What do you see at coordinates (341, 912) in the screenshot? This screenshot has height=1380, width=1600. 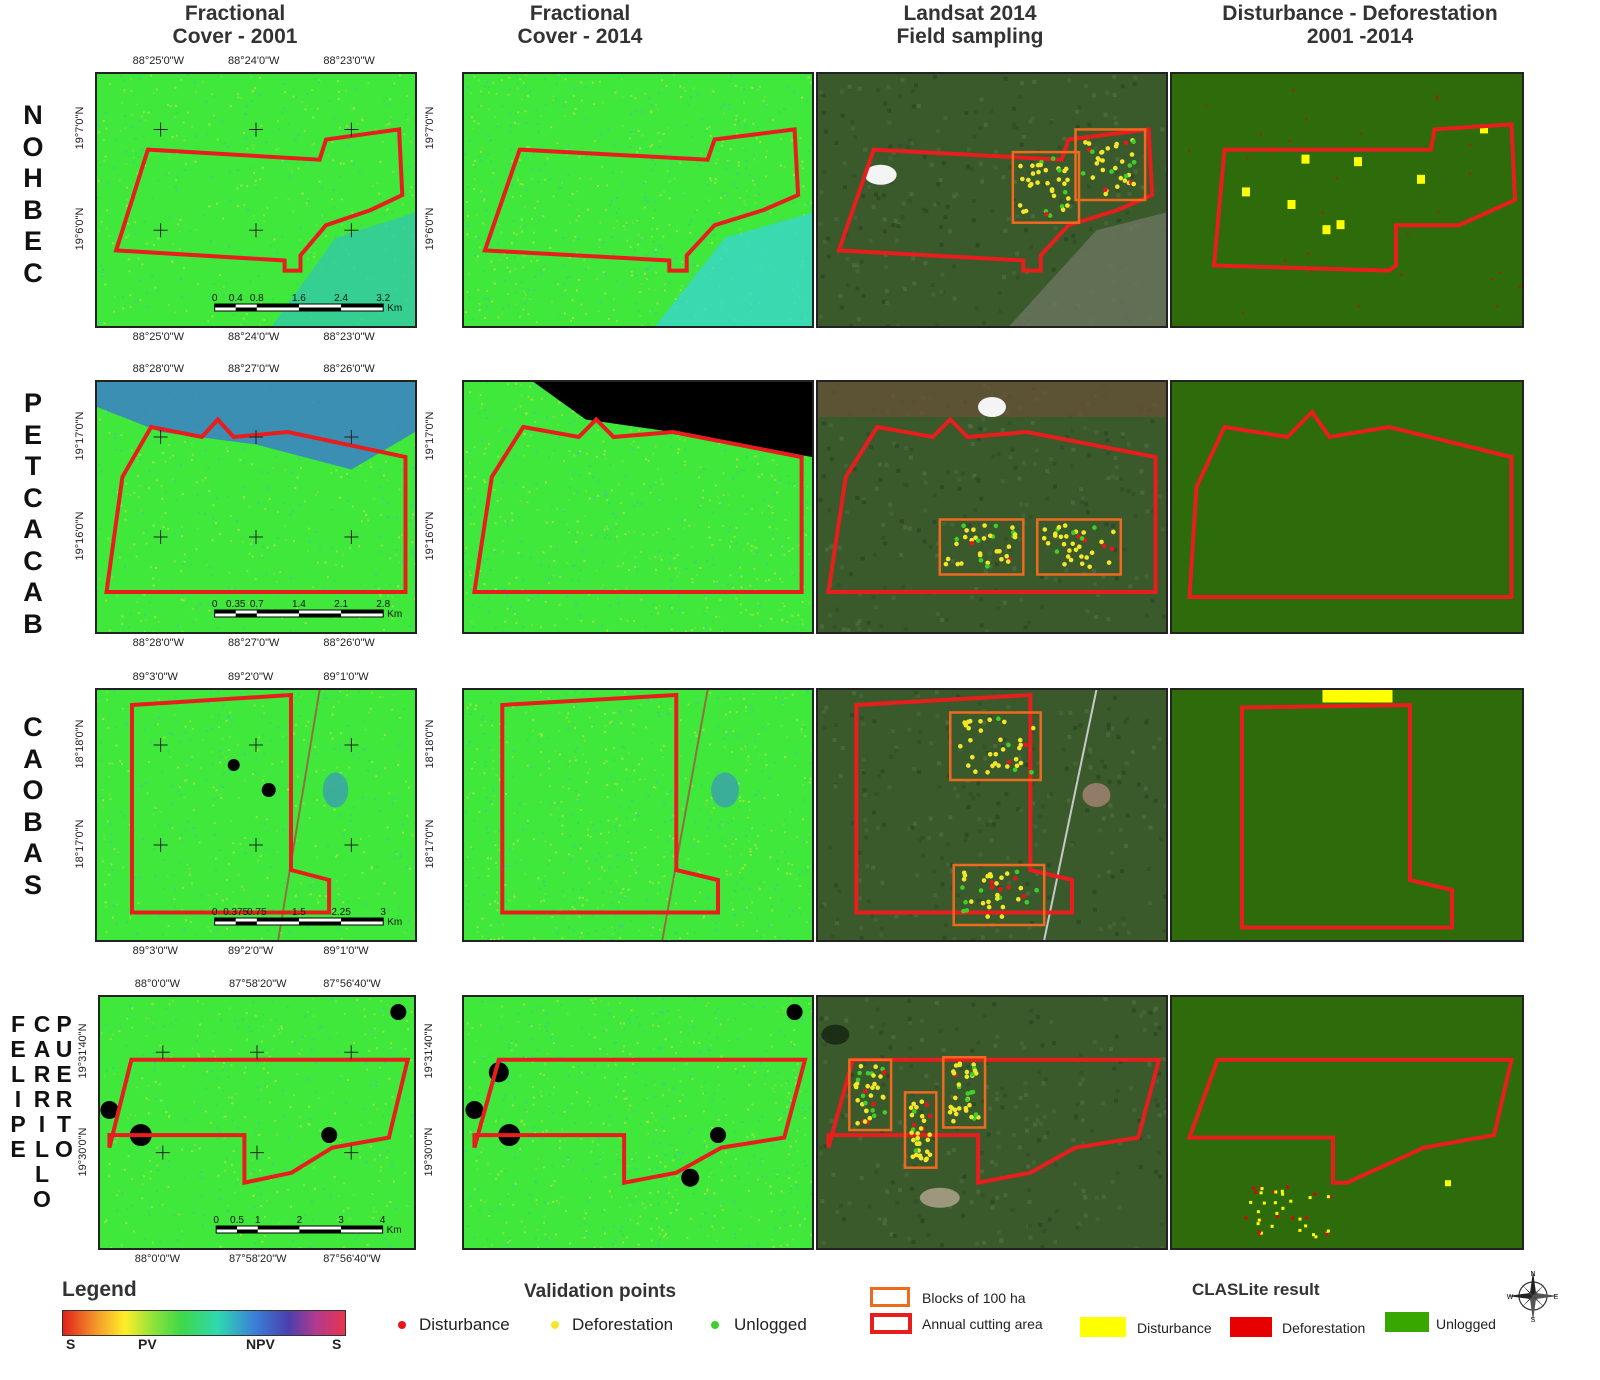 I see `svg-text: 2.25` at bounding box center [341, 912].